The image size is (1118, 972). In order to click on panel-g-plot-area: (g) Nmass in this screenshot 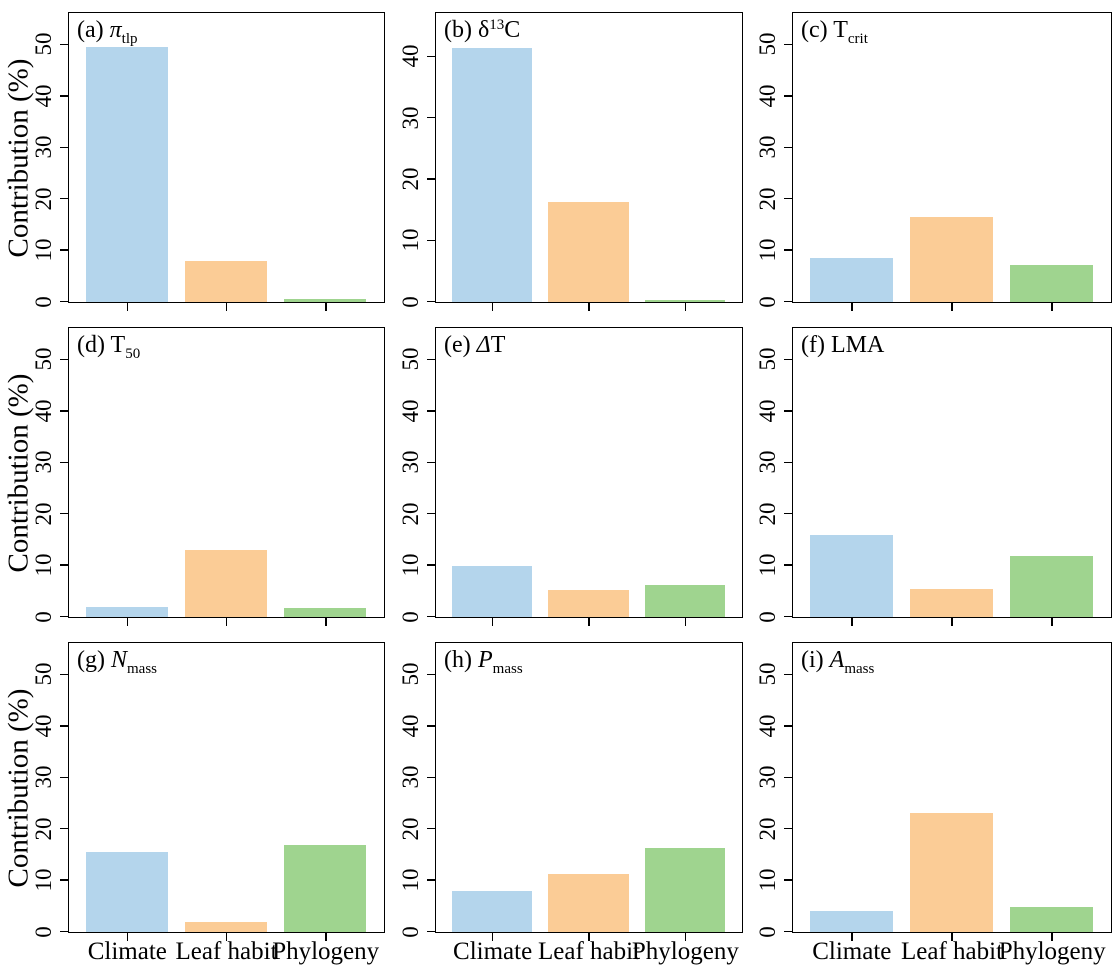, I will do `click(226, 787)`.